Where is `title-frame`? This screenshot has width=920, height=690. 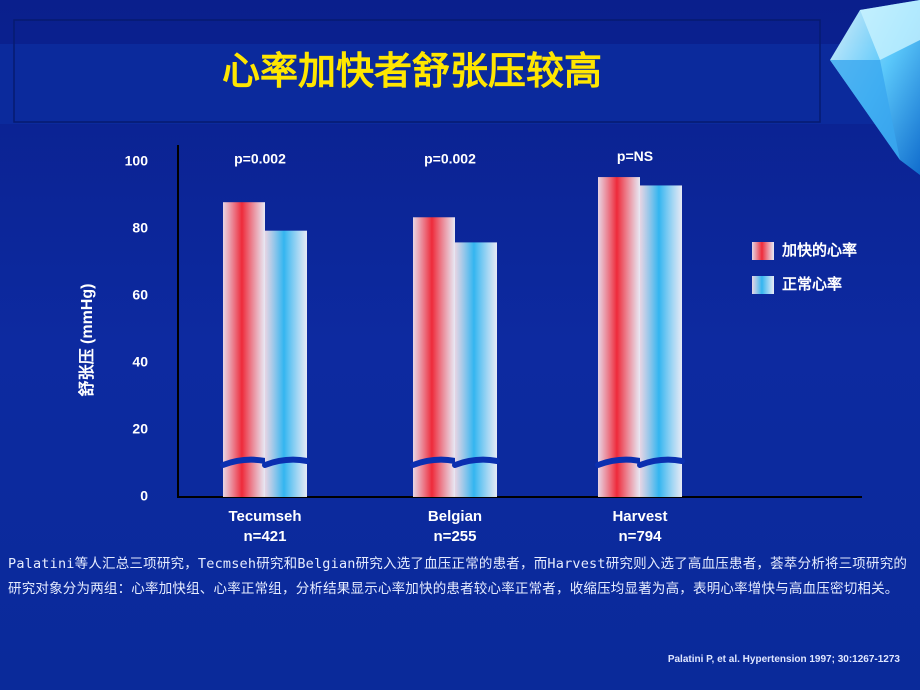 title-frame is located at coordinates (417, 71).